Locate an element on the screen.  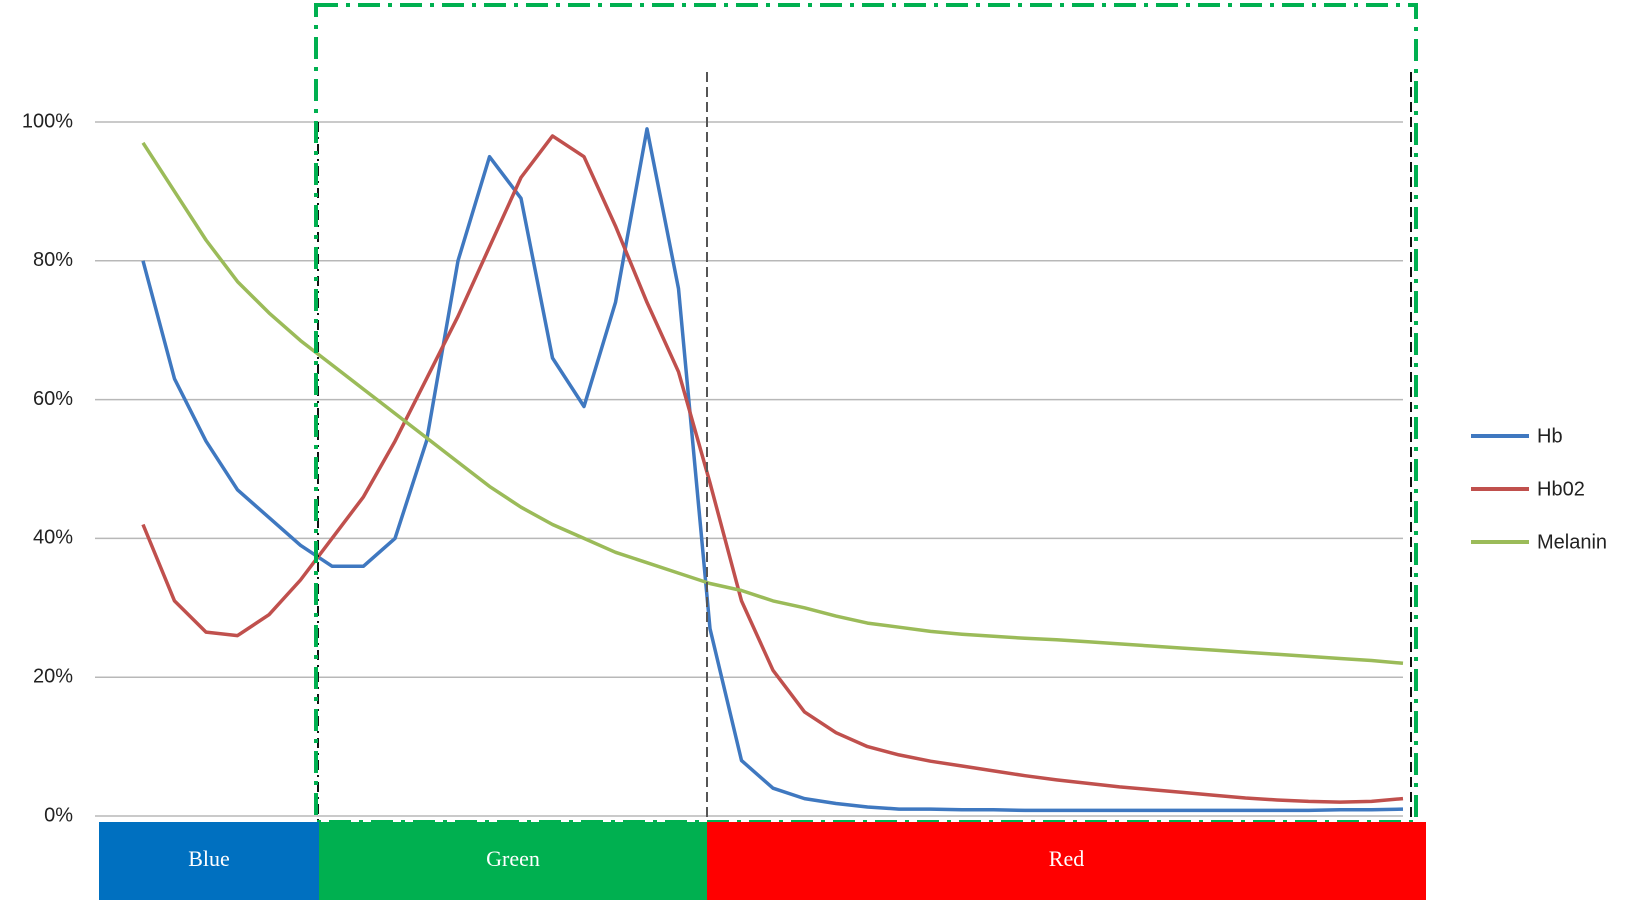
band-label: Green is located at coordinates (513, 858).